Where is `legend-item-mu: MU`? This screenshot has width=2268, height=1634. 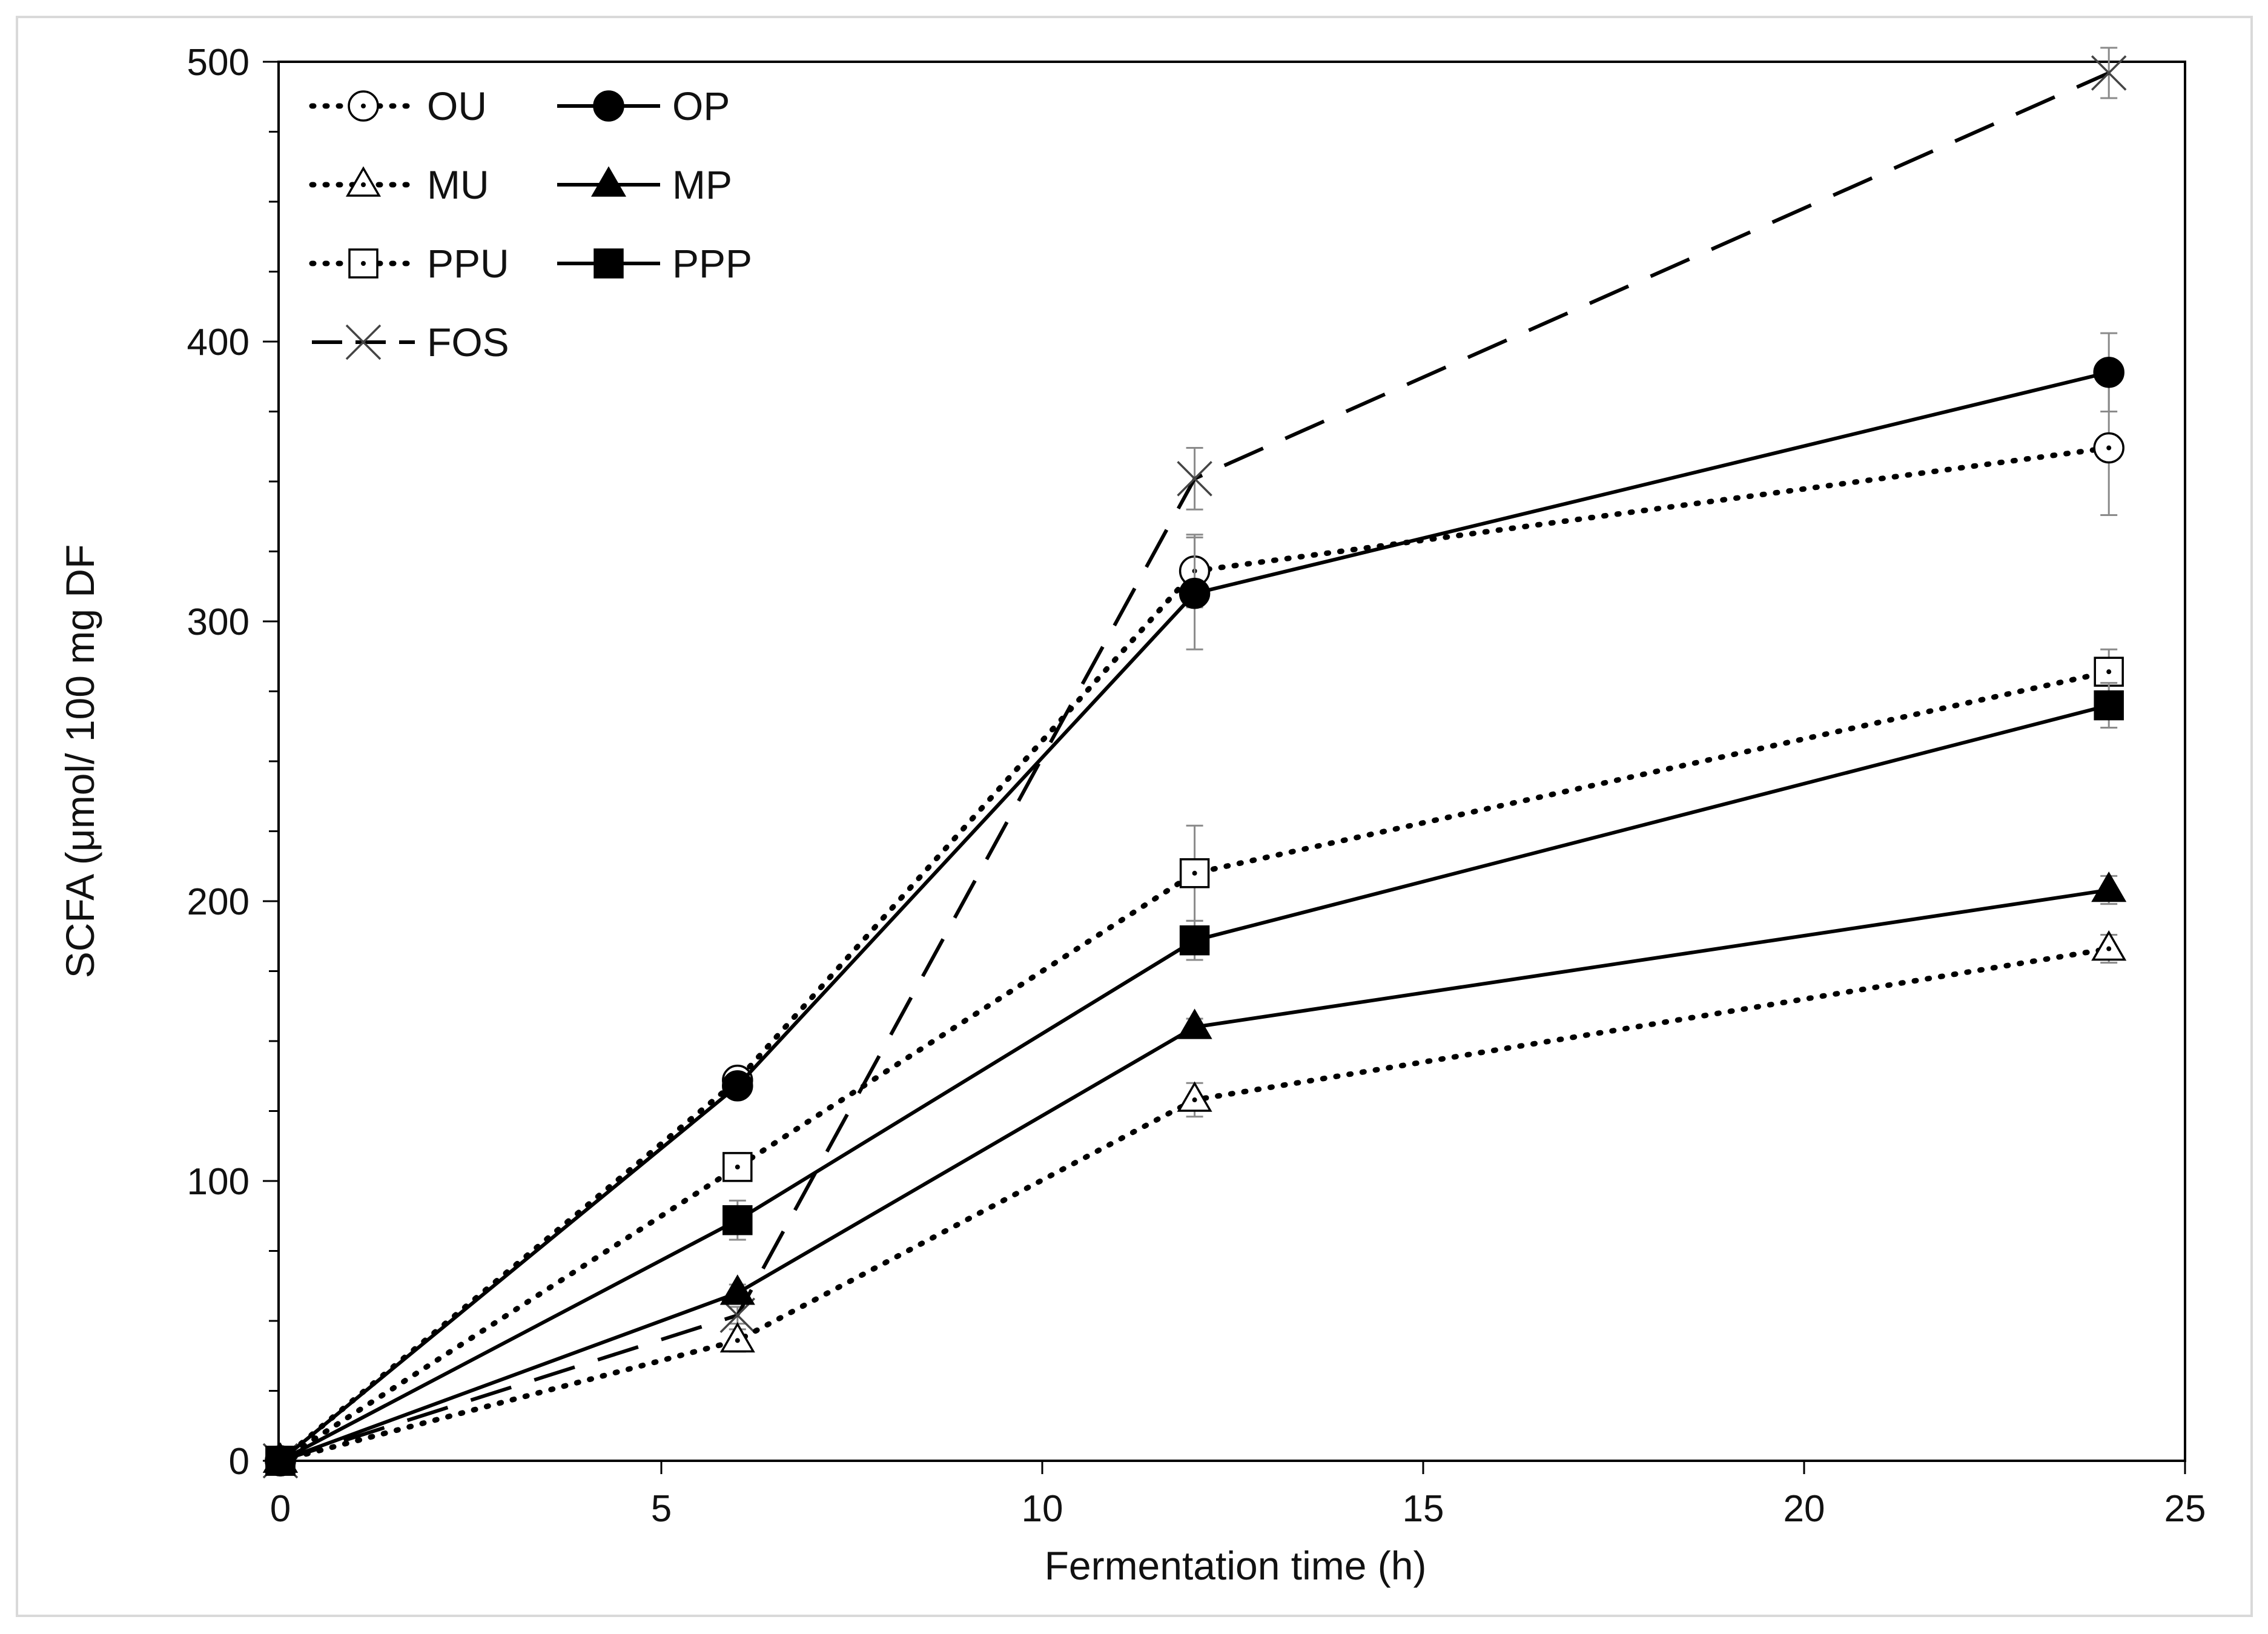 legend-item-mu: MU is located at coordinates (399, 184).